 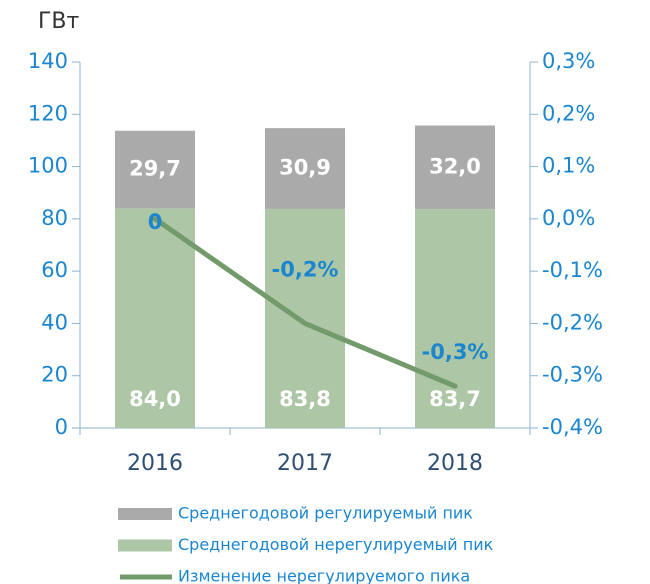 What do you see at coordinates (568, 218) in the screenshot?
I see `y2-tick-label: 0,0%` at bounding box center [568, 218].